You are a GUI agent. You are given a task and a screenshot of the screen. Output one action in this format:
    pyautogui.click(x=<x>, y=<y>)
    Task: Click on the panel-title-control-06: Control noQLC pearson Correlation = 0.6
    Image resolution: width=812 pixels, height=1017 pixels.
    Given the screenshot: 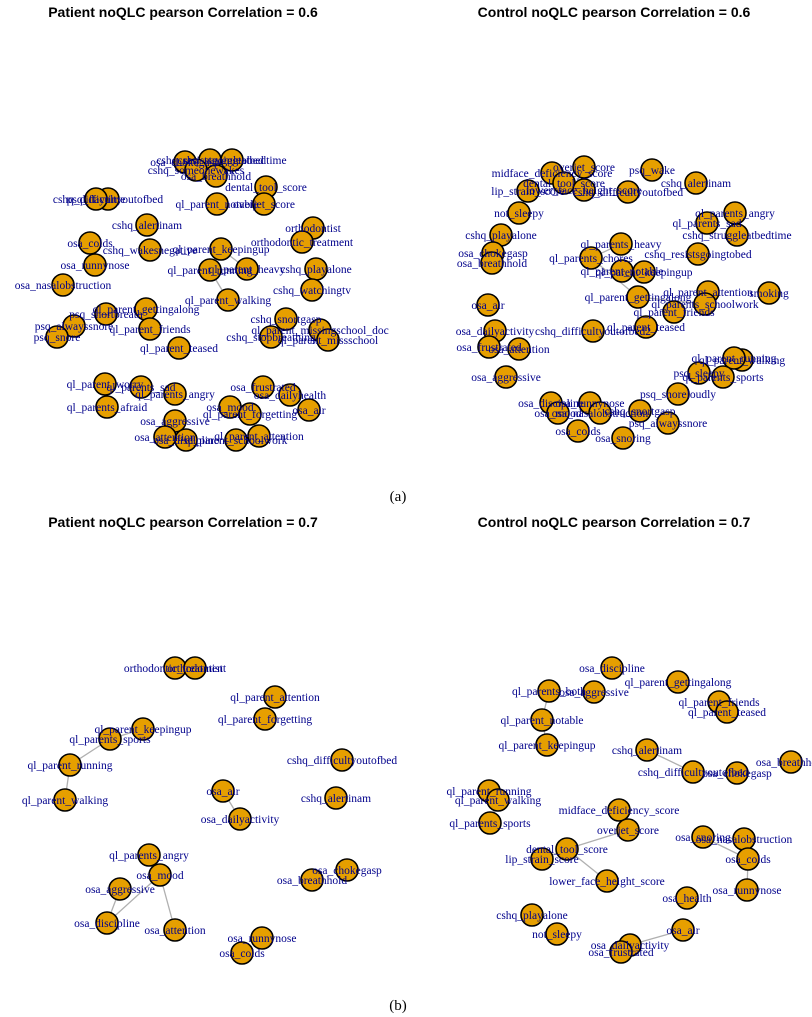 What is the action you would take?
    pyautogui.click(x=614, y=12)
    